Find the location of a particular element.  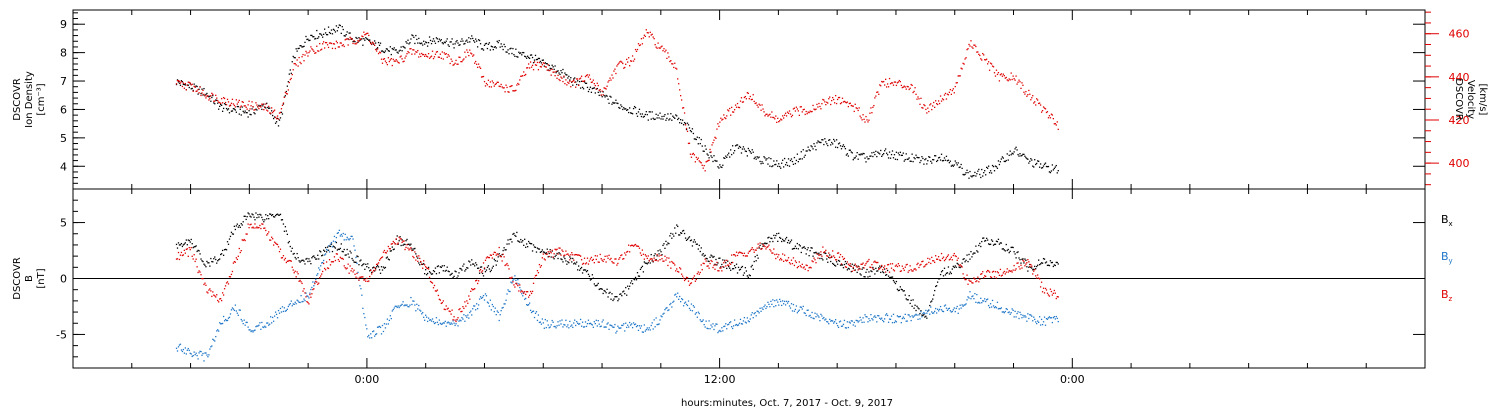

left-tick-label: 7 is located at coordinates (63, 81).